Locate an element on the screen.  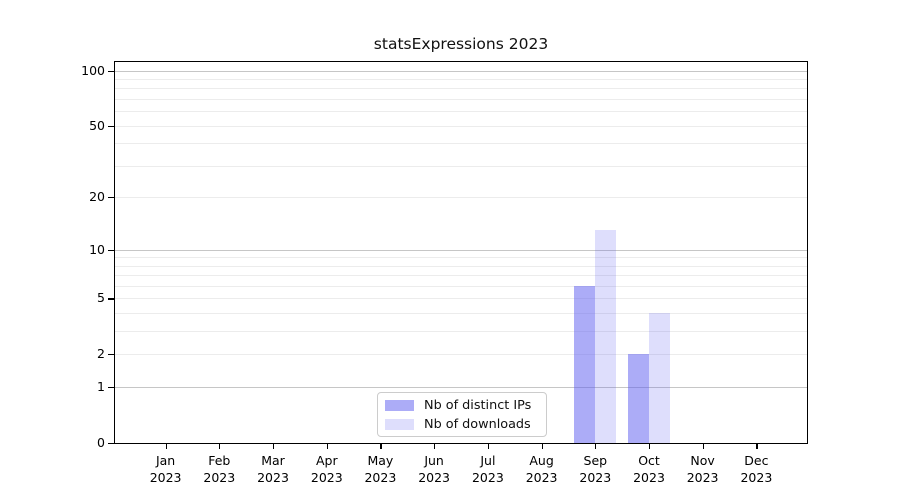
y-tick-label: 1 is located at coordinates (101, 387).